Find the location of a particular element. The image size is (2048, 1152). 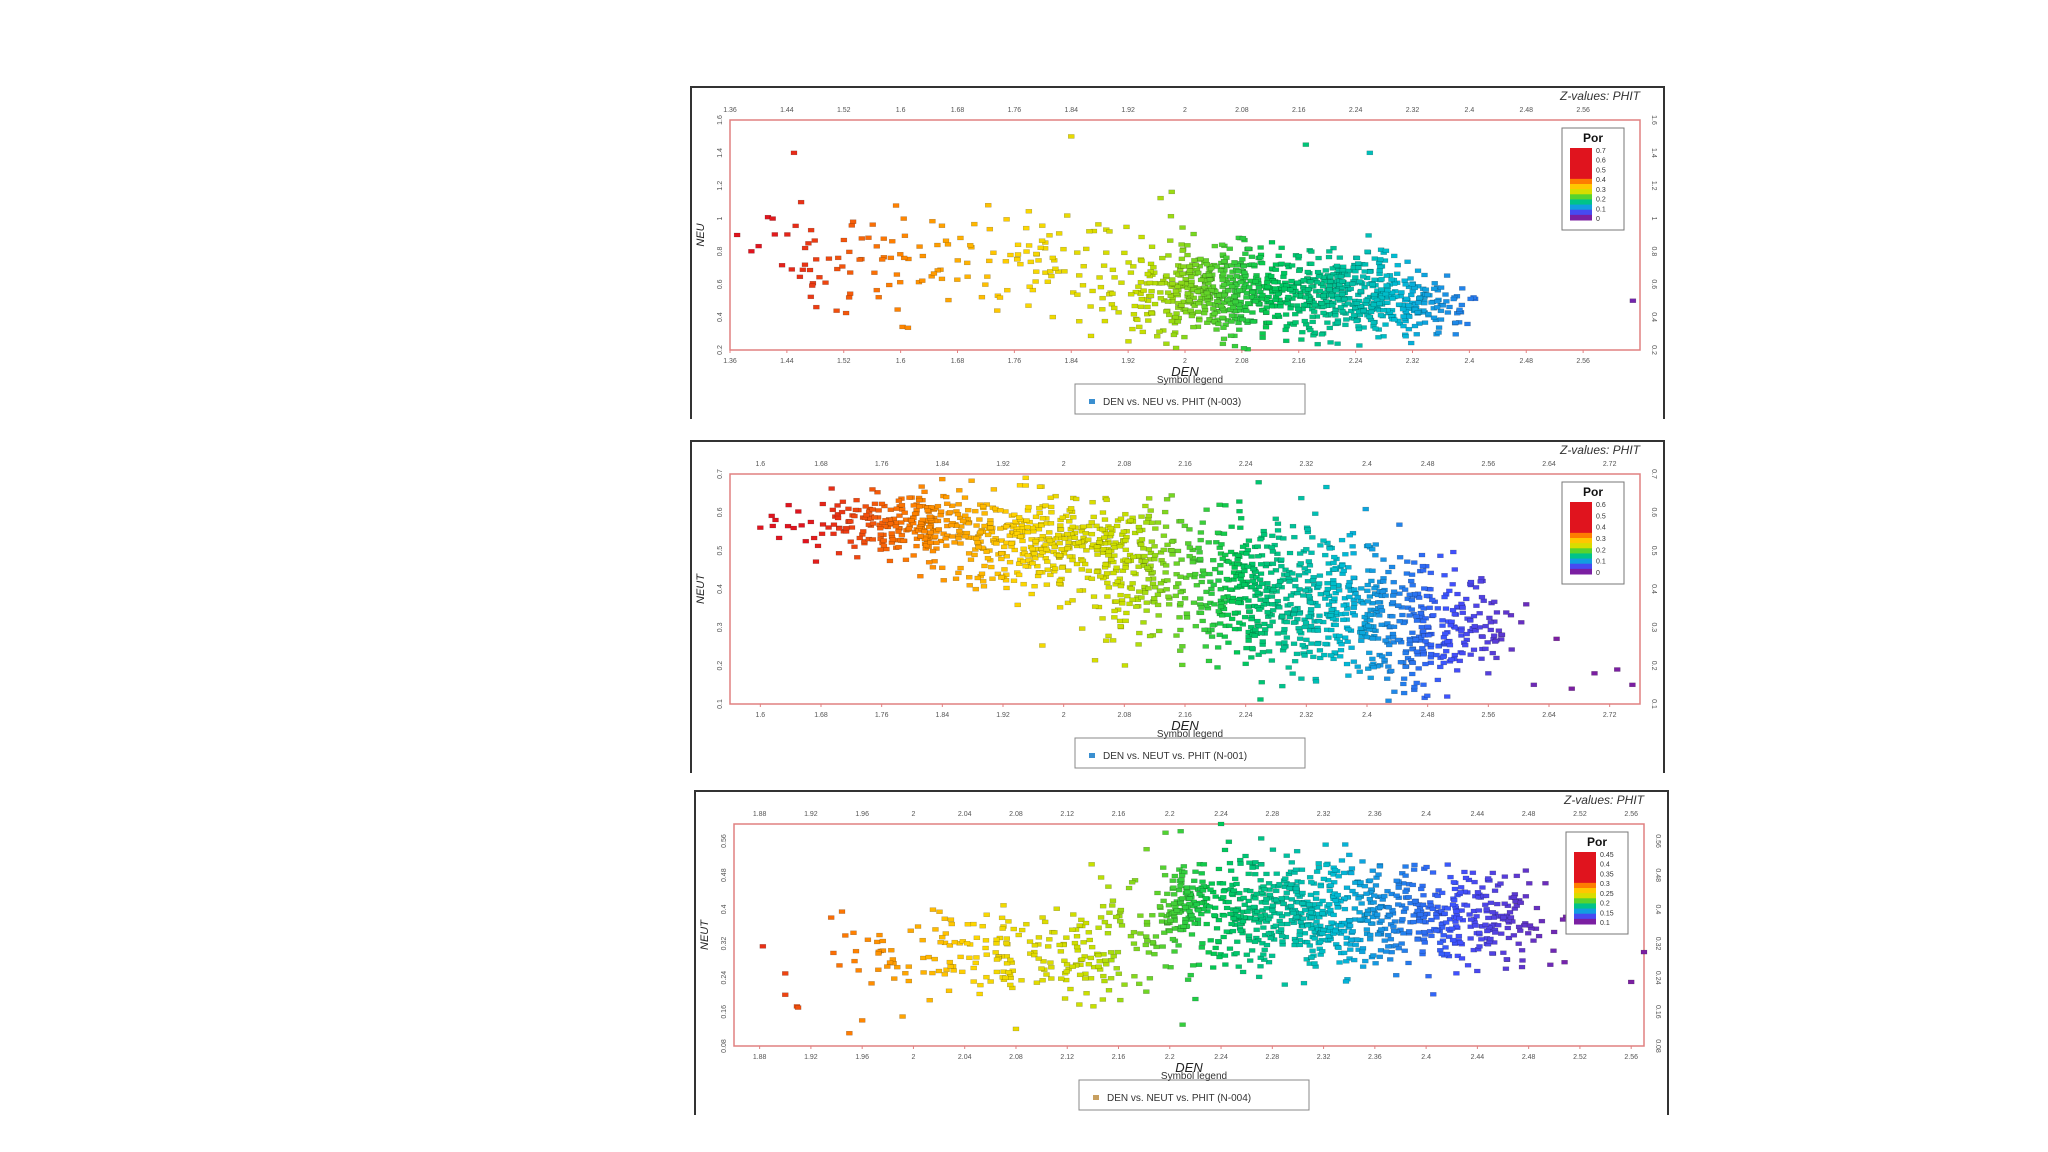

symbol-legend-box is located at coordinates (1194, 1095).